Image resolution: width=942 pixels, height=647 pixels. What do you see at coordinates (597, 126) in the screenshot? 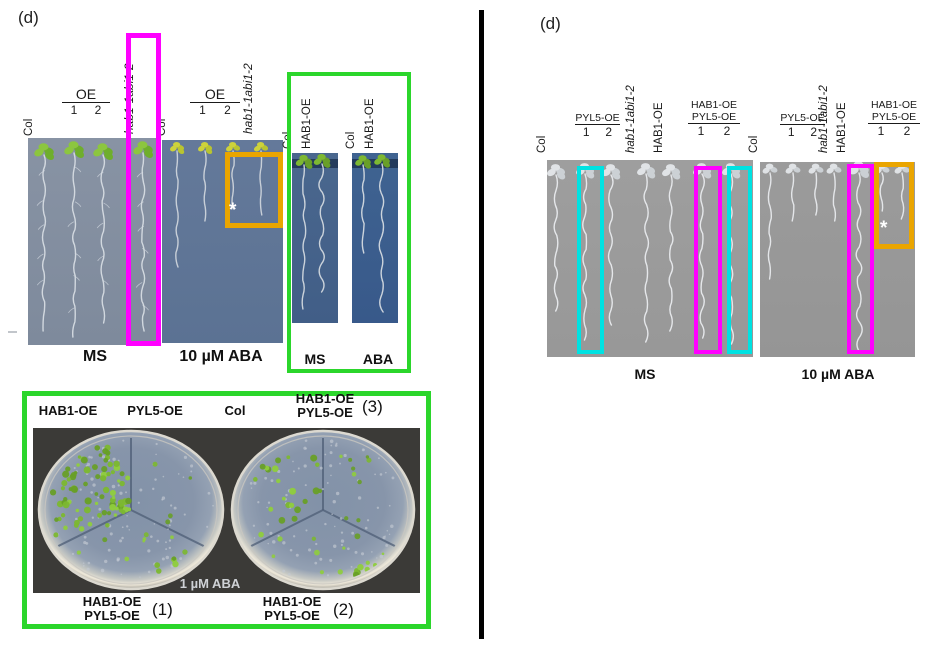
I see `right-ms-pyl5-group: PYL5-OE 1 2` at bounding box center [597, 126].